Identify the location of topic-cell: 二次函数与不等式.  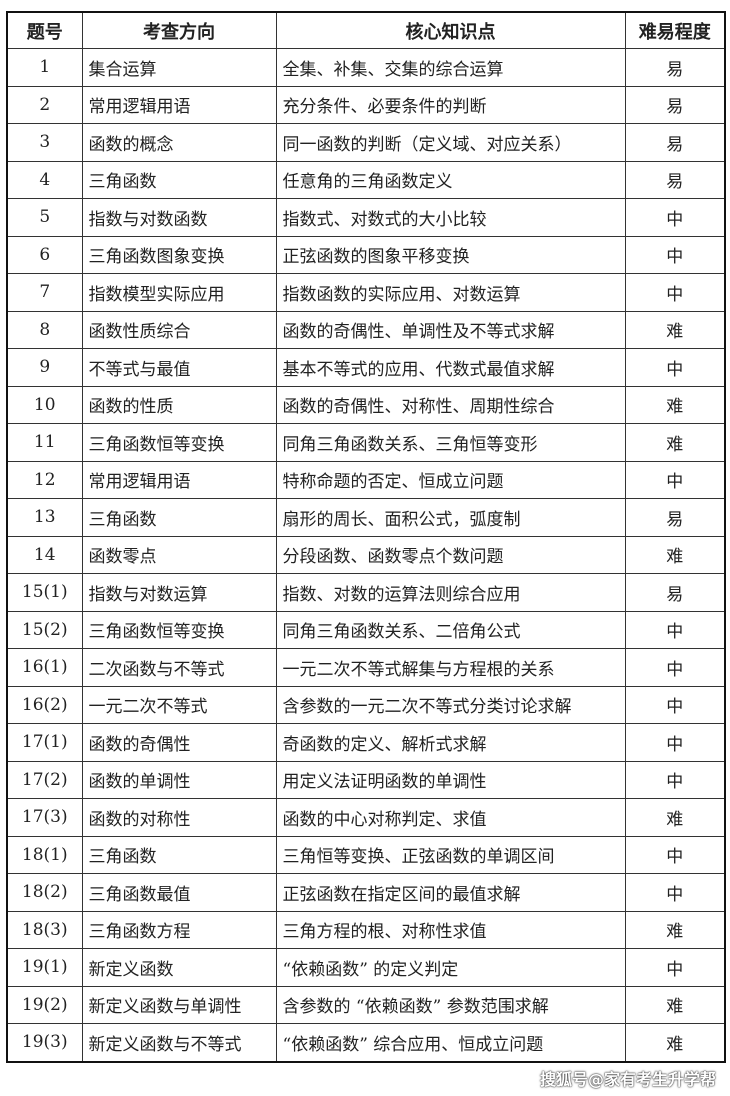
(179, 667).